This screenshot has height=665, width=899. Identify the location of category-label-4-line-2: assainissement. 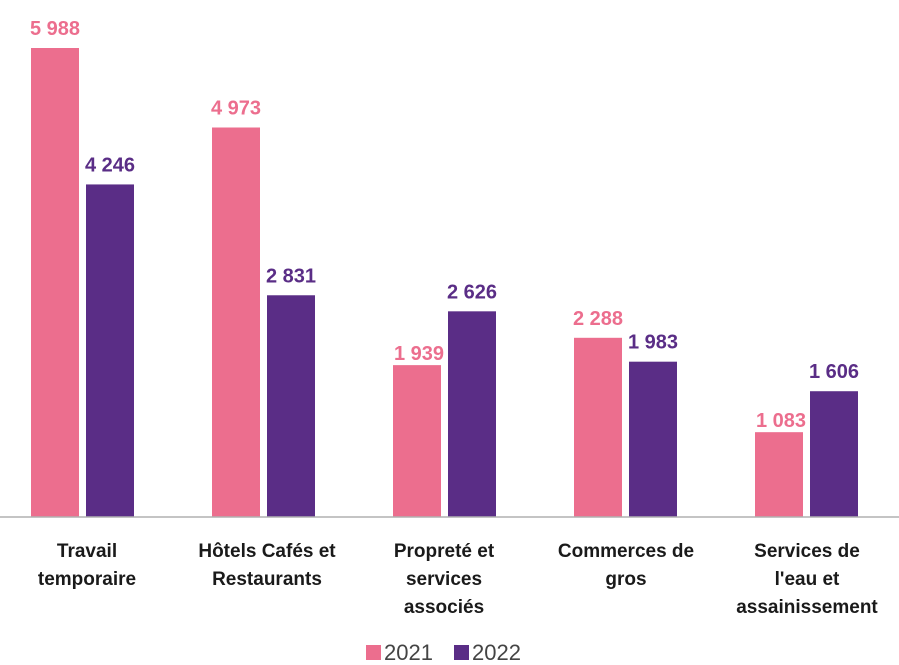
(807, 607).